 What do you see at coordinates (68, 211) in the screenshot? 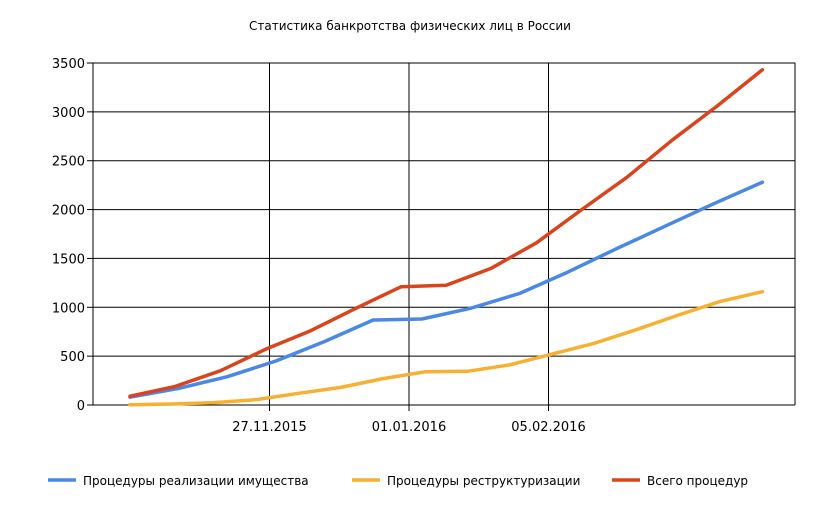
I see `y-tick-label: 2000` at bounding box center [68, 211].